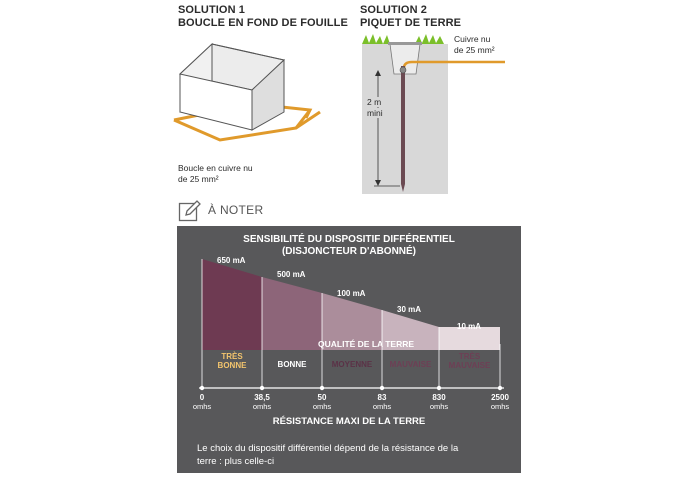  I want to click on sensitivity-label: 650 mA, so click(231, 260).